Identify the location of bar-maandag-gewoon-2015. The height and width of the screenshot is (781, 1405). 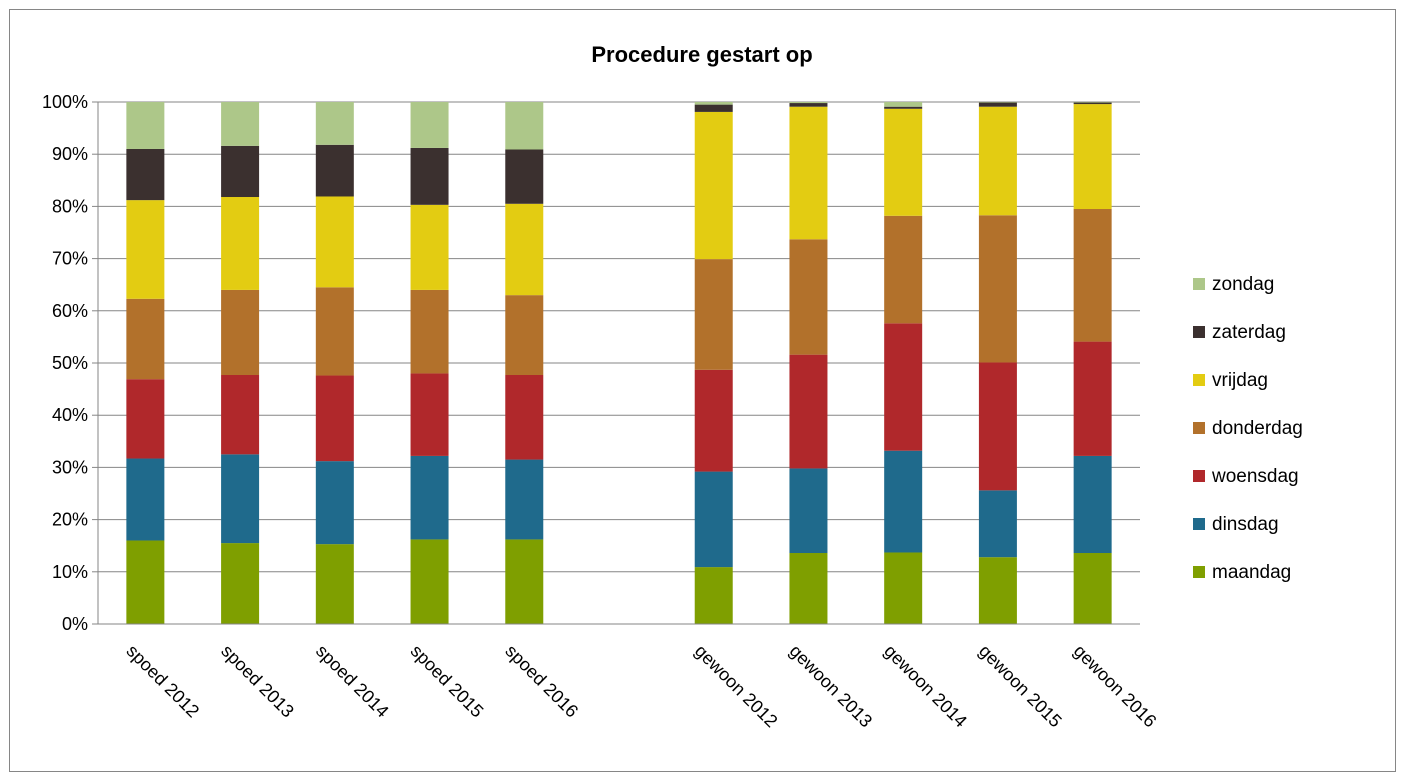
(997, 590).